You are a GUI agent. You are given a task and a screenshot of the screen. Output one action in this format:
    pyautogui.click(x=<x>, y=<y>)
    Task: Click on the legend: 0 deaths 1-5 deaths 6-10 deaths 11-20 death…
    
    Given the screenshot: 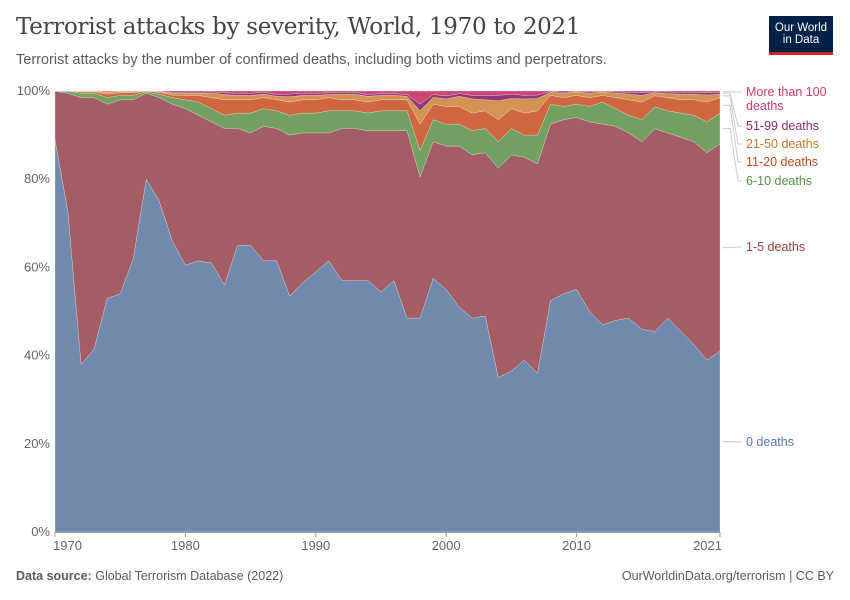 What is the action you would take?
    pyautogui.click(x=775, y=267)
    